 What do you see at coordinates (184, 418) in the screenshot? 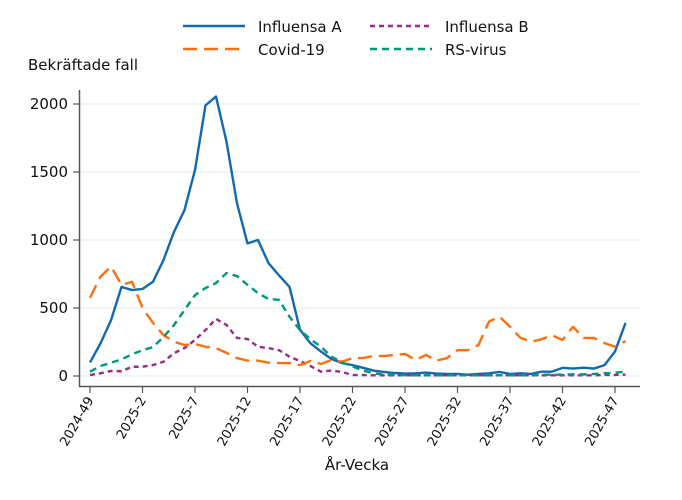
I see `x-tick-label: 2025-7` at bounding box center [184, 418].